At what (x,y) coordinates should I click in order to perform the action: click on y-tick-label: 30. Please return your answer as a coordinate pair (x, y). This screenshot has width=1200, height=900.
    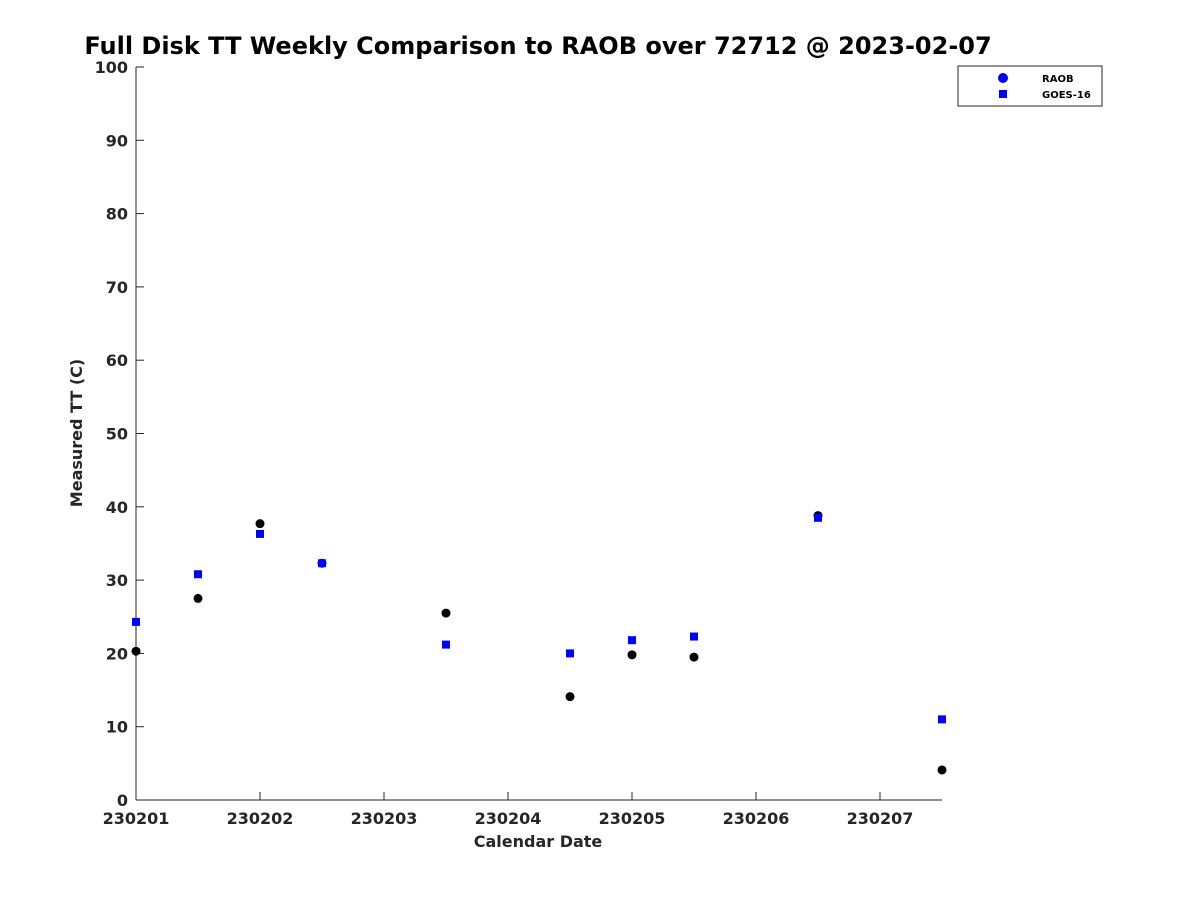
    Looking at the image, I should click on (117, 580).